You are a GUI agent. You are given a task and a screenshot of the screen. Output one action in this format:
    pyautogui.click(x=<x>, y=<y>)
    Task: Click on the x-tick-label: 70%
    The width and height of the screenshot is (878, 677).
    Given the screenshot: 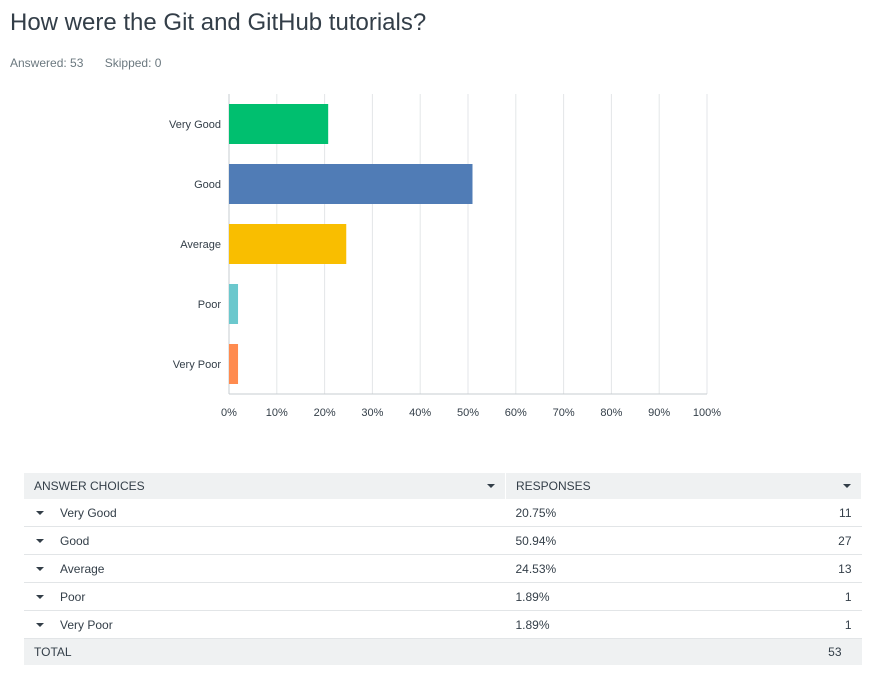 What is the action you would take?
    pyautogui.click(x=564, y=413)
    